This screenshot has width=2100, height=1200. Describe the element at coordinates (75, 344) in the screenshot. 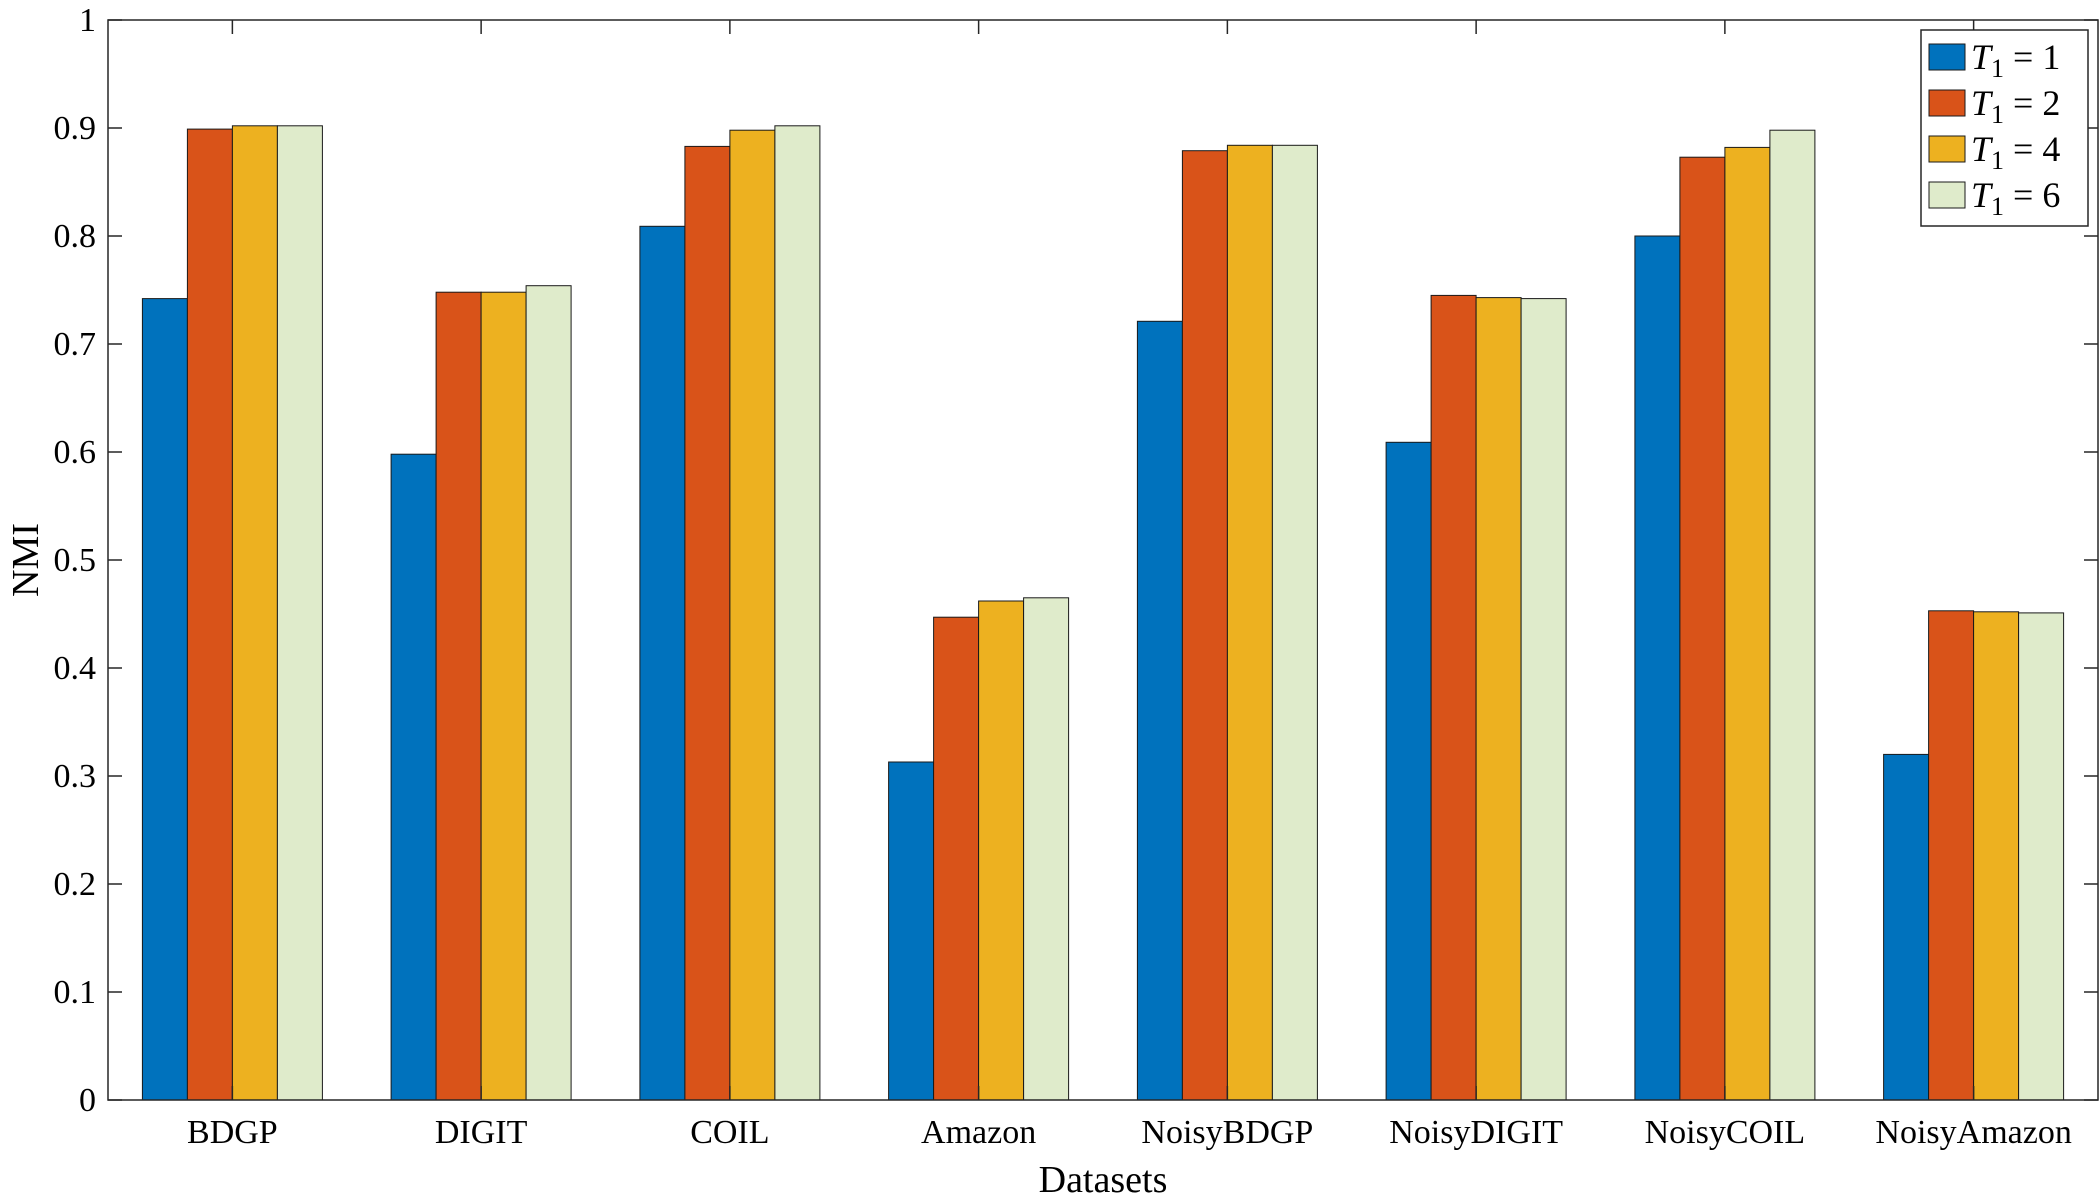

I see `y-tick-label: 0.7` at that location.